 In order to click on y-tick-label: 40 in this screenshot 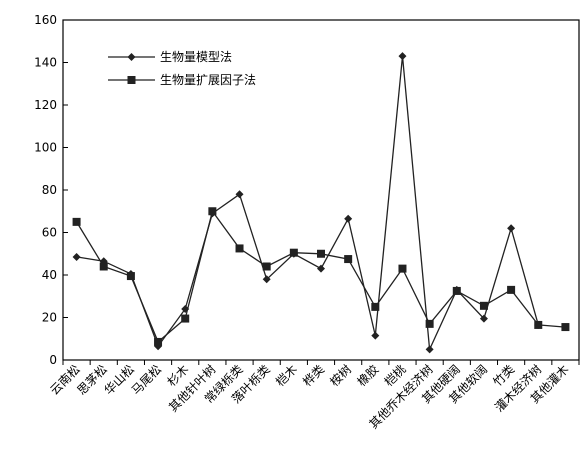, I will do `click(49, 275)`.